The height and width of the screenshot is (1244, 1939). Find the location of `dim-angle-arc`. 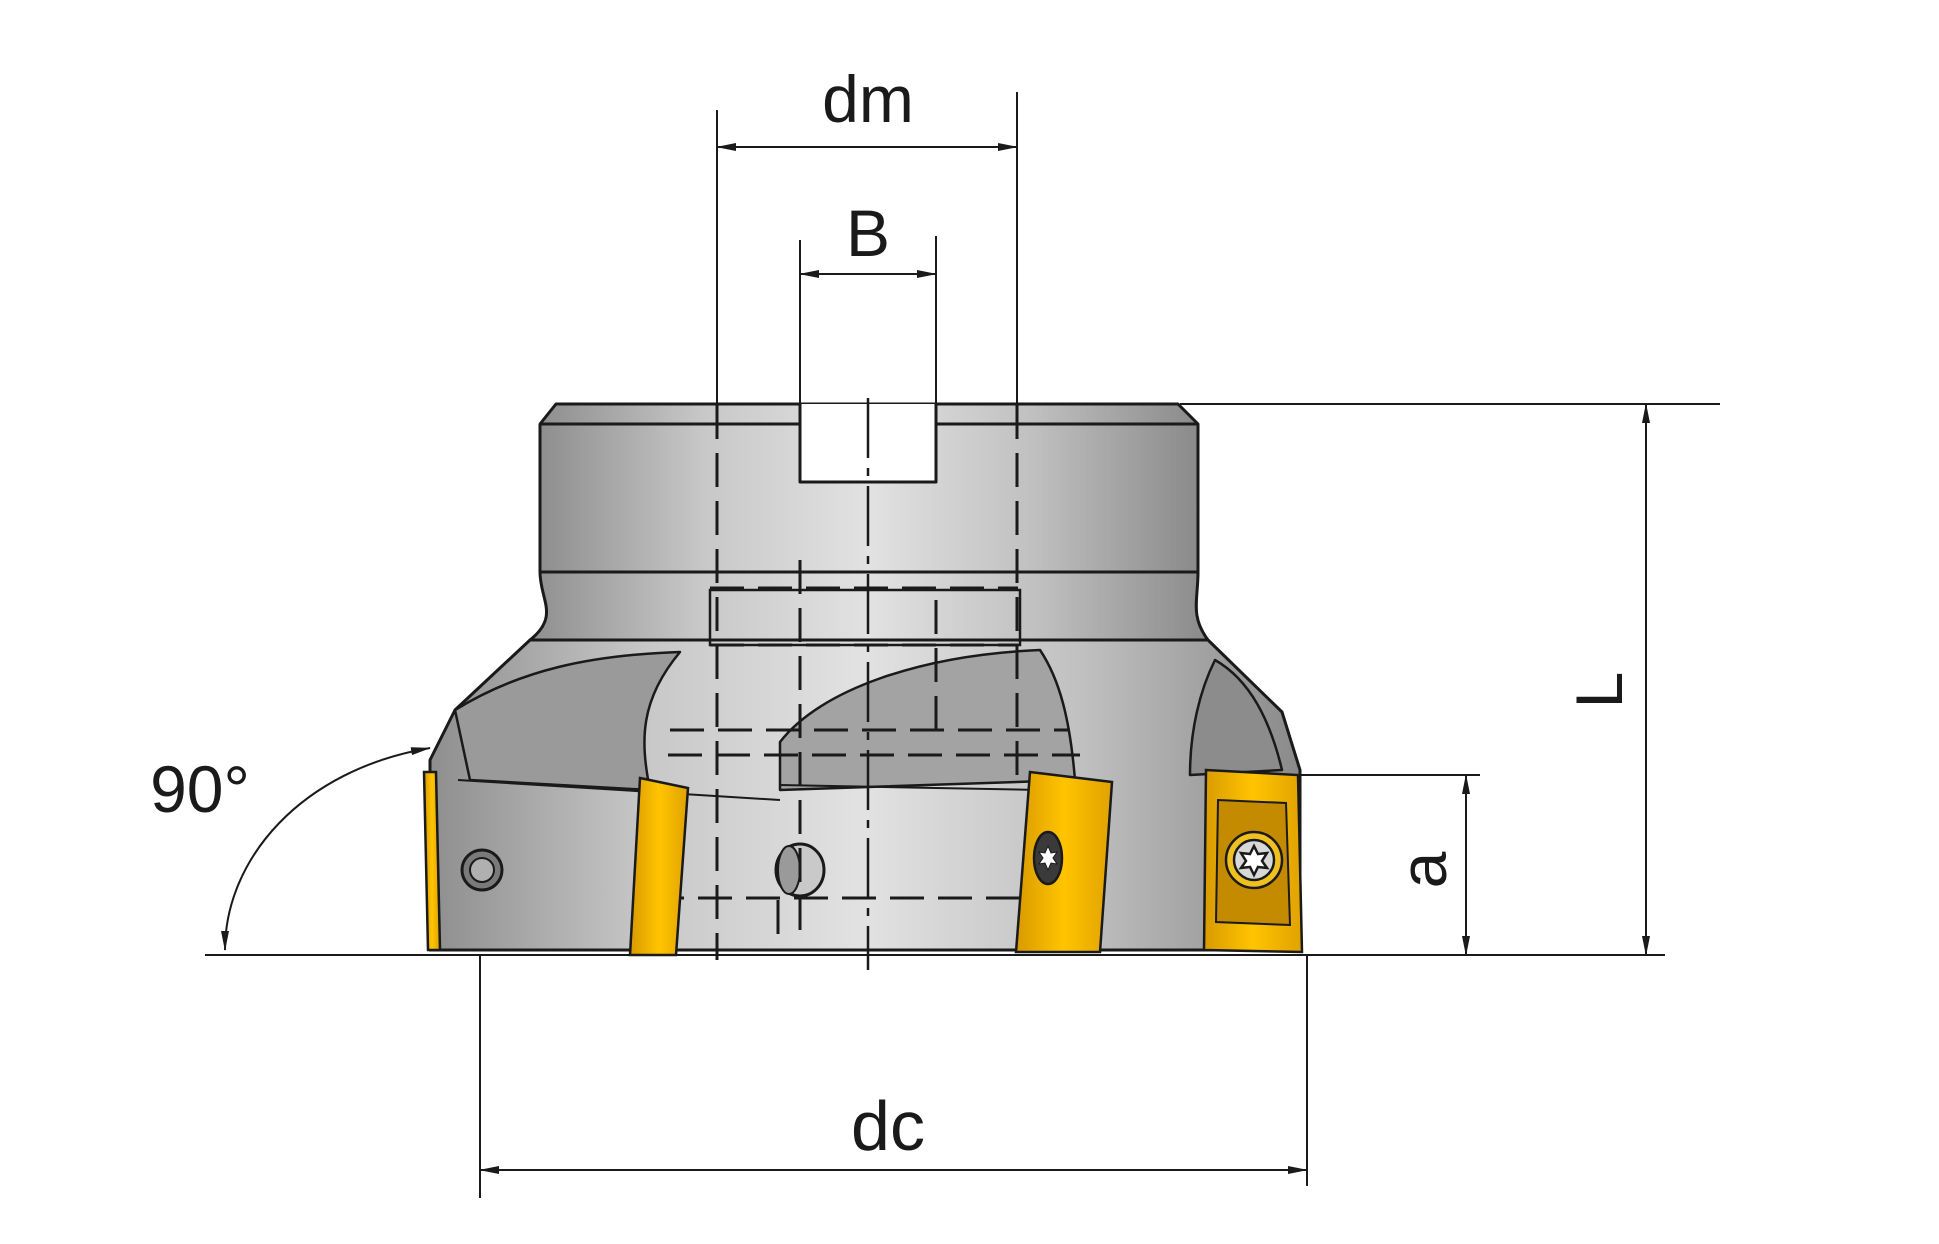

dim-angle-arc is located at coordinates (326, 849).